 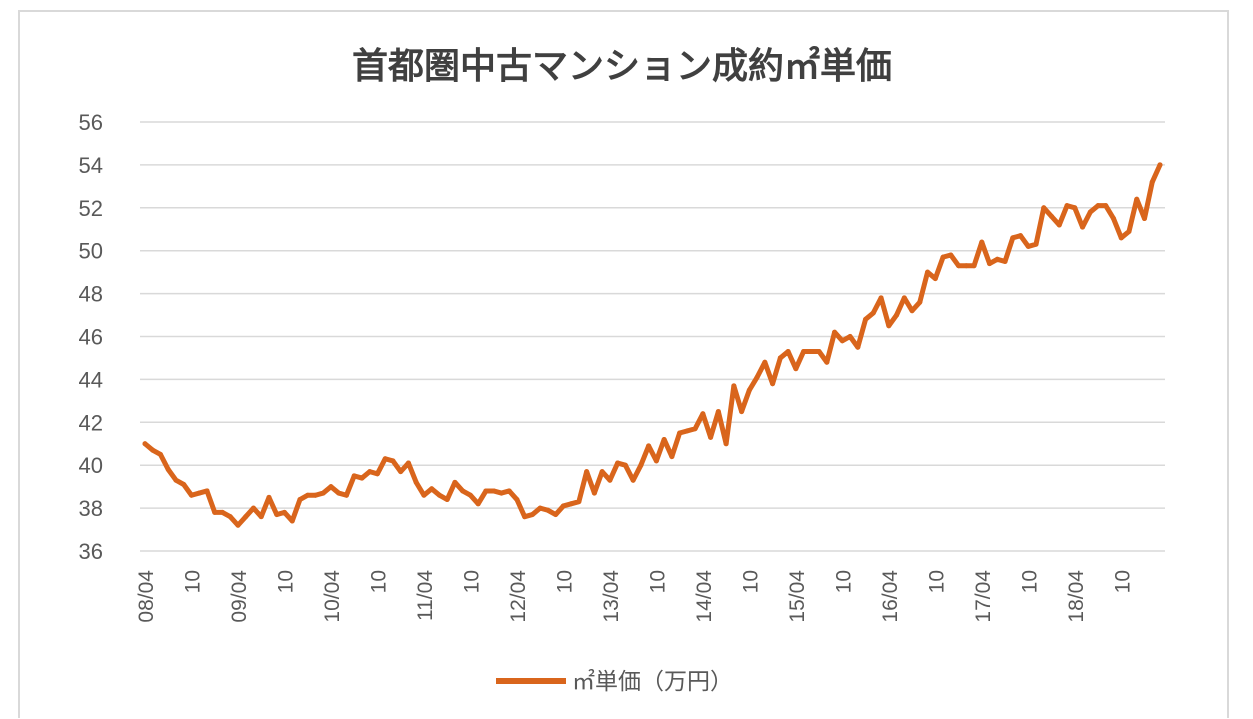 I want to click on y-tick-label: 44, so click(x=91, y=379).